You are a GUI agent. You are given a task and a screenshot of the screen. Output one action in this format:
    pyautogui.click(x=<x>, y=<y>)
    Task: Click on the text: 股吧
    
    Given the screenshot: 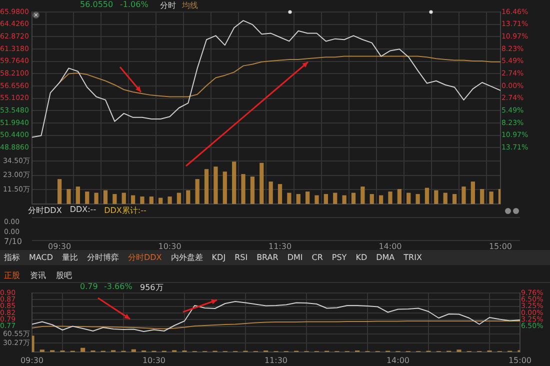 What is the action you would take?
    pyautogui.click(x=64, y=275)
    